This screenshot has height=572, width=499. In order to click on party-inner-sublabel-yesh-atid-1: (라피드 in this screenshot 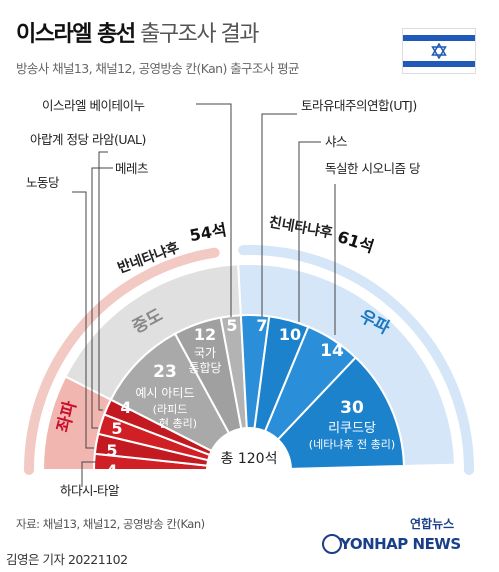, I will do `click(170, 409)`.